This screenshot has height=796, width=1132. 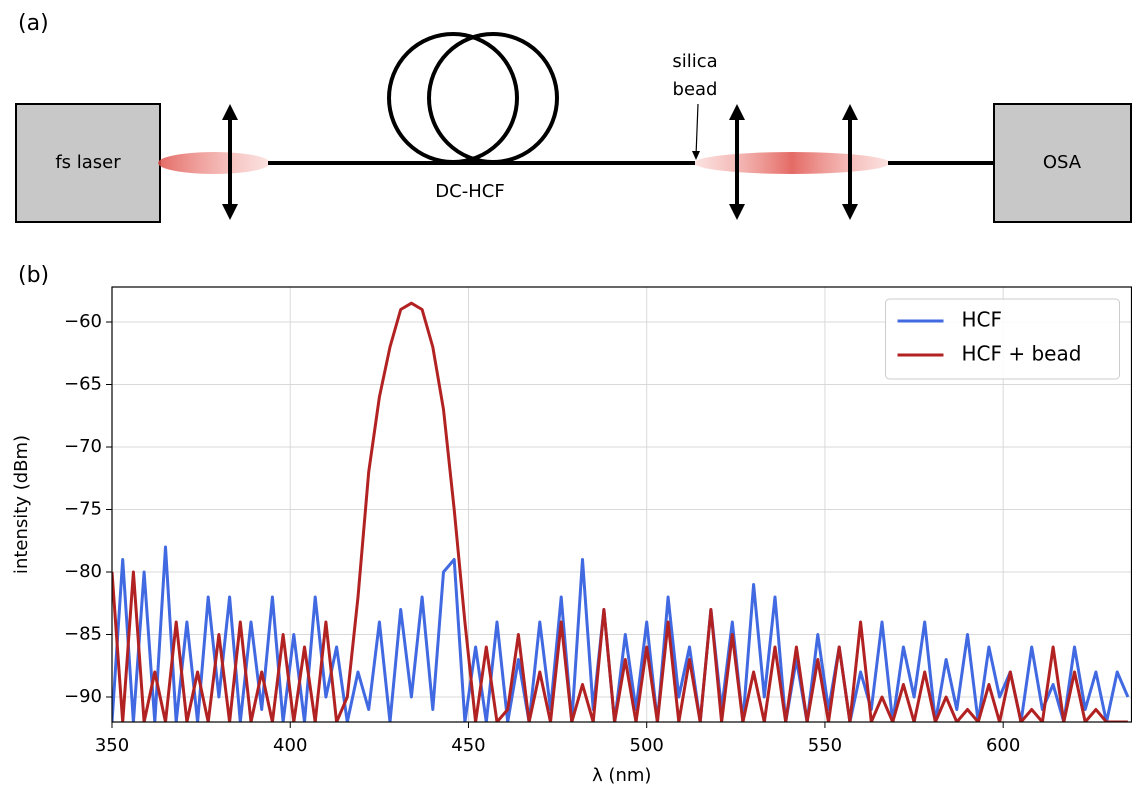 I want to click on y-tick-label: −85, so click(x=83, y=634).